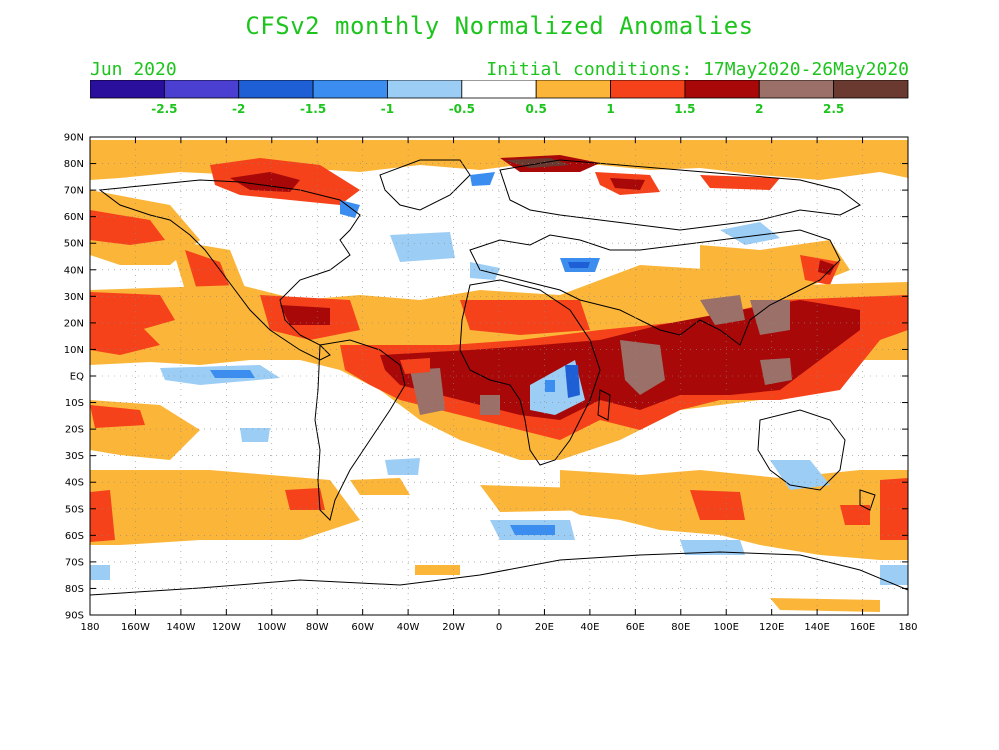  Describe the element at coordinates (74, 430) in the screenshot. I see `lat-label: 20S` at that location.